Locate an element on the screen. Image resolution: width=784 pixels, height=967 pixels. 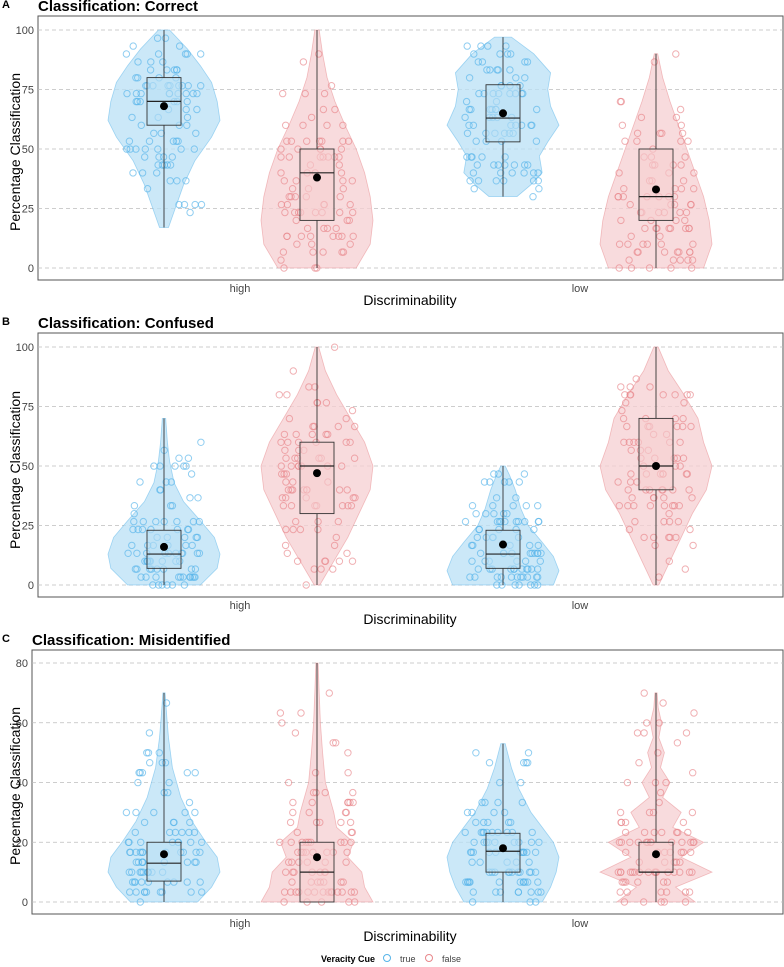
mean-marker is located at coordinates (164, 106).